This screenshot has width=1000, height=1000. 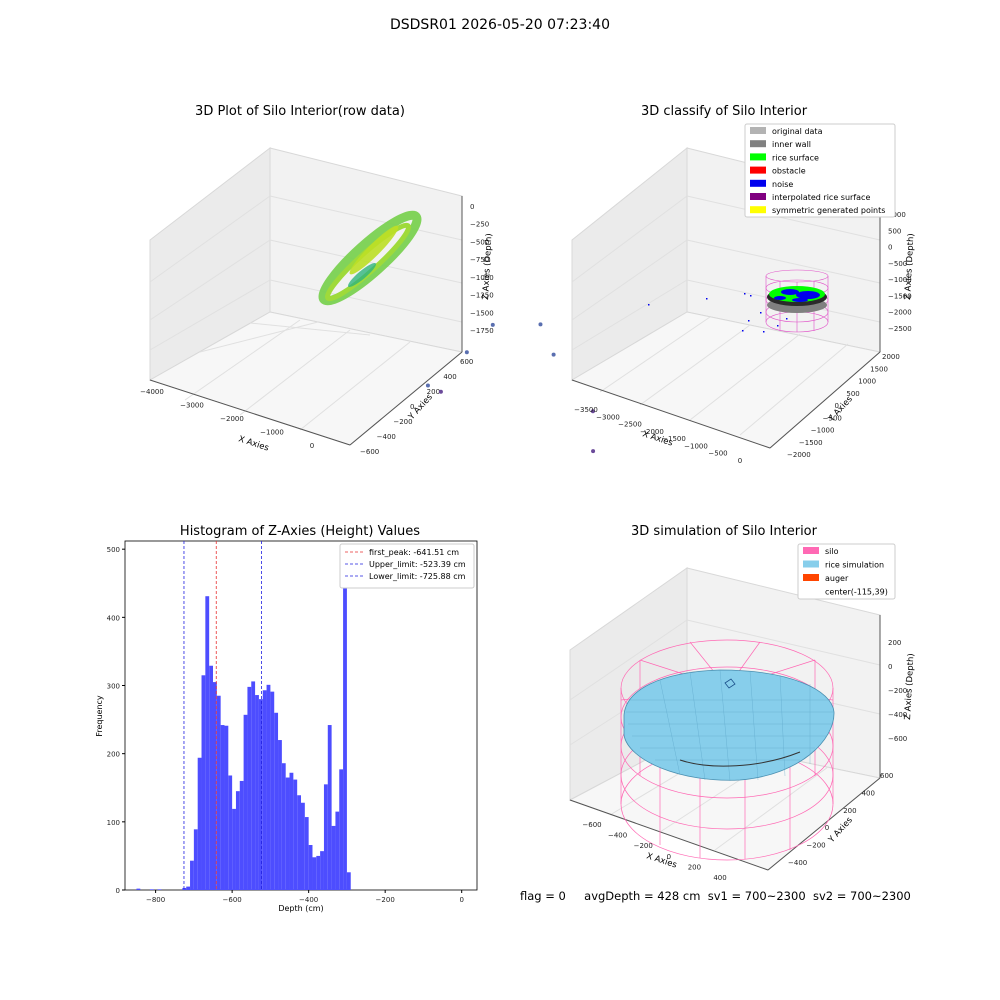 I want to click on legend-label: silo, so click(x=832, y=551).